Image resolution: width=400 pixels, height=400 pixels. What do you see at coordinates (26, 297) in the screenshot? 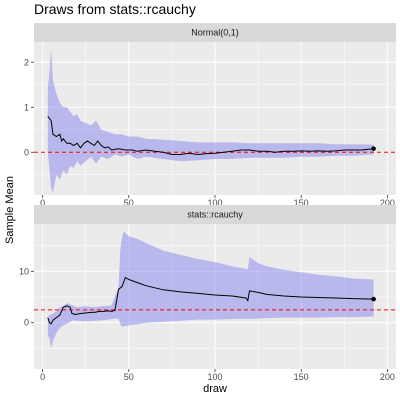
I see `plot-2-y-ticks: 0 10` at bounding box center [26, 297].